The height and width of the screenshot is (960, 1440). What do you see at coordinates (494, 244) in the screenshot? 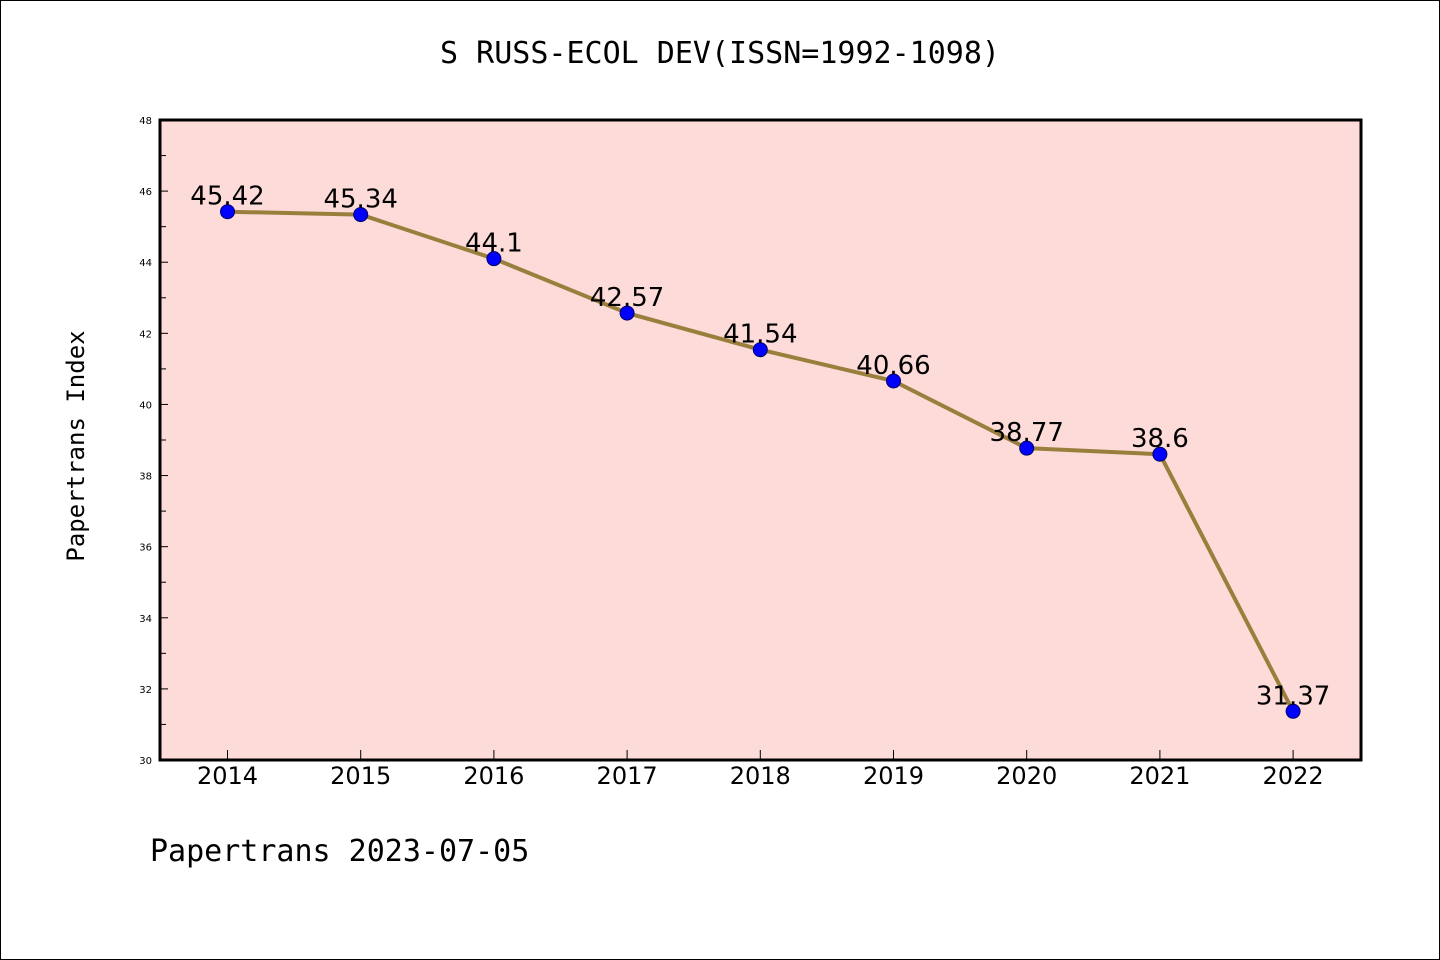
I see `data-label: 44.1` at bounding box center [494, 244].